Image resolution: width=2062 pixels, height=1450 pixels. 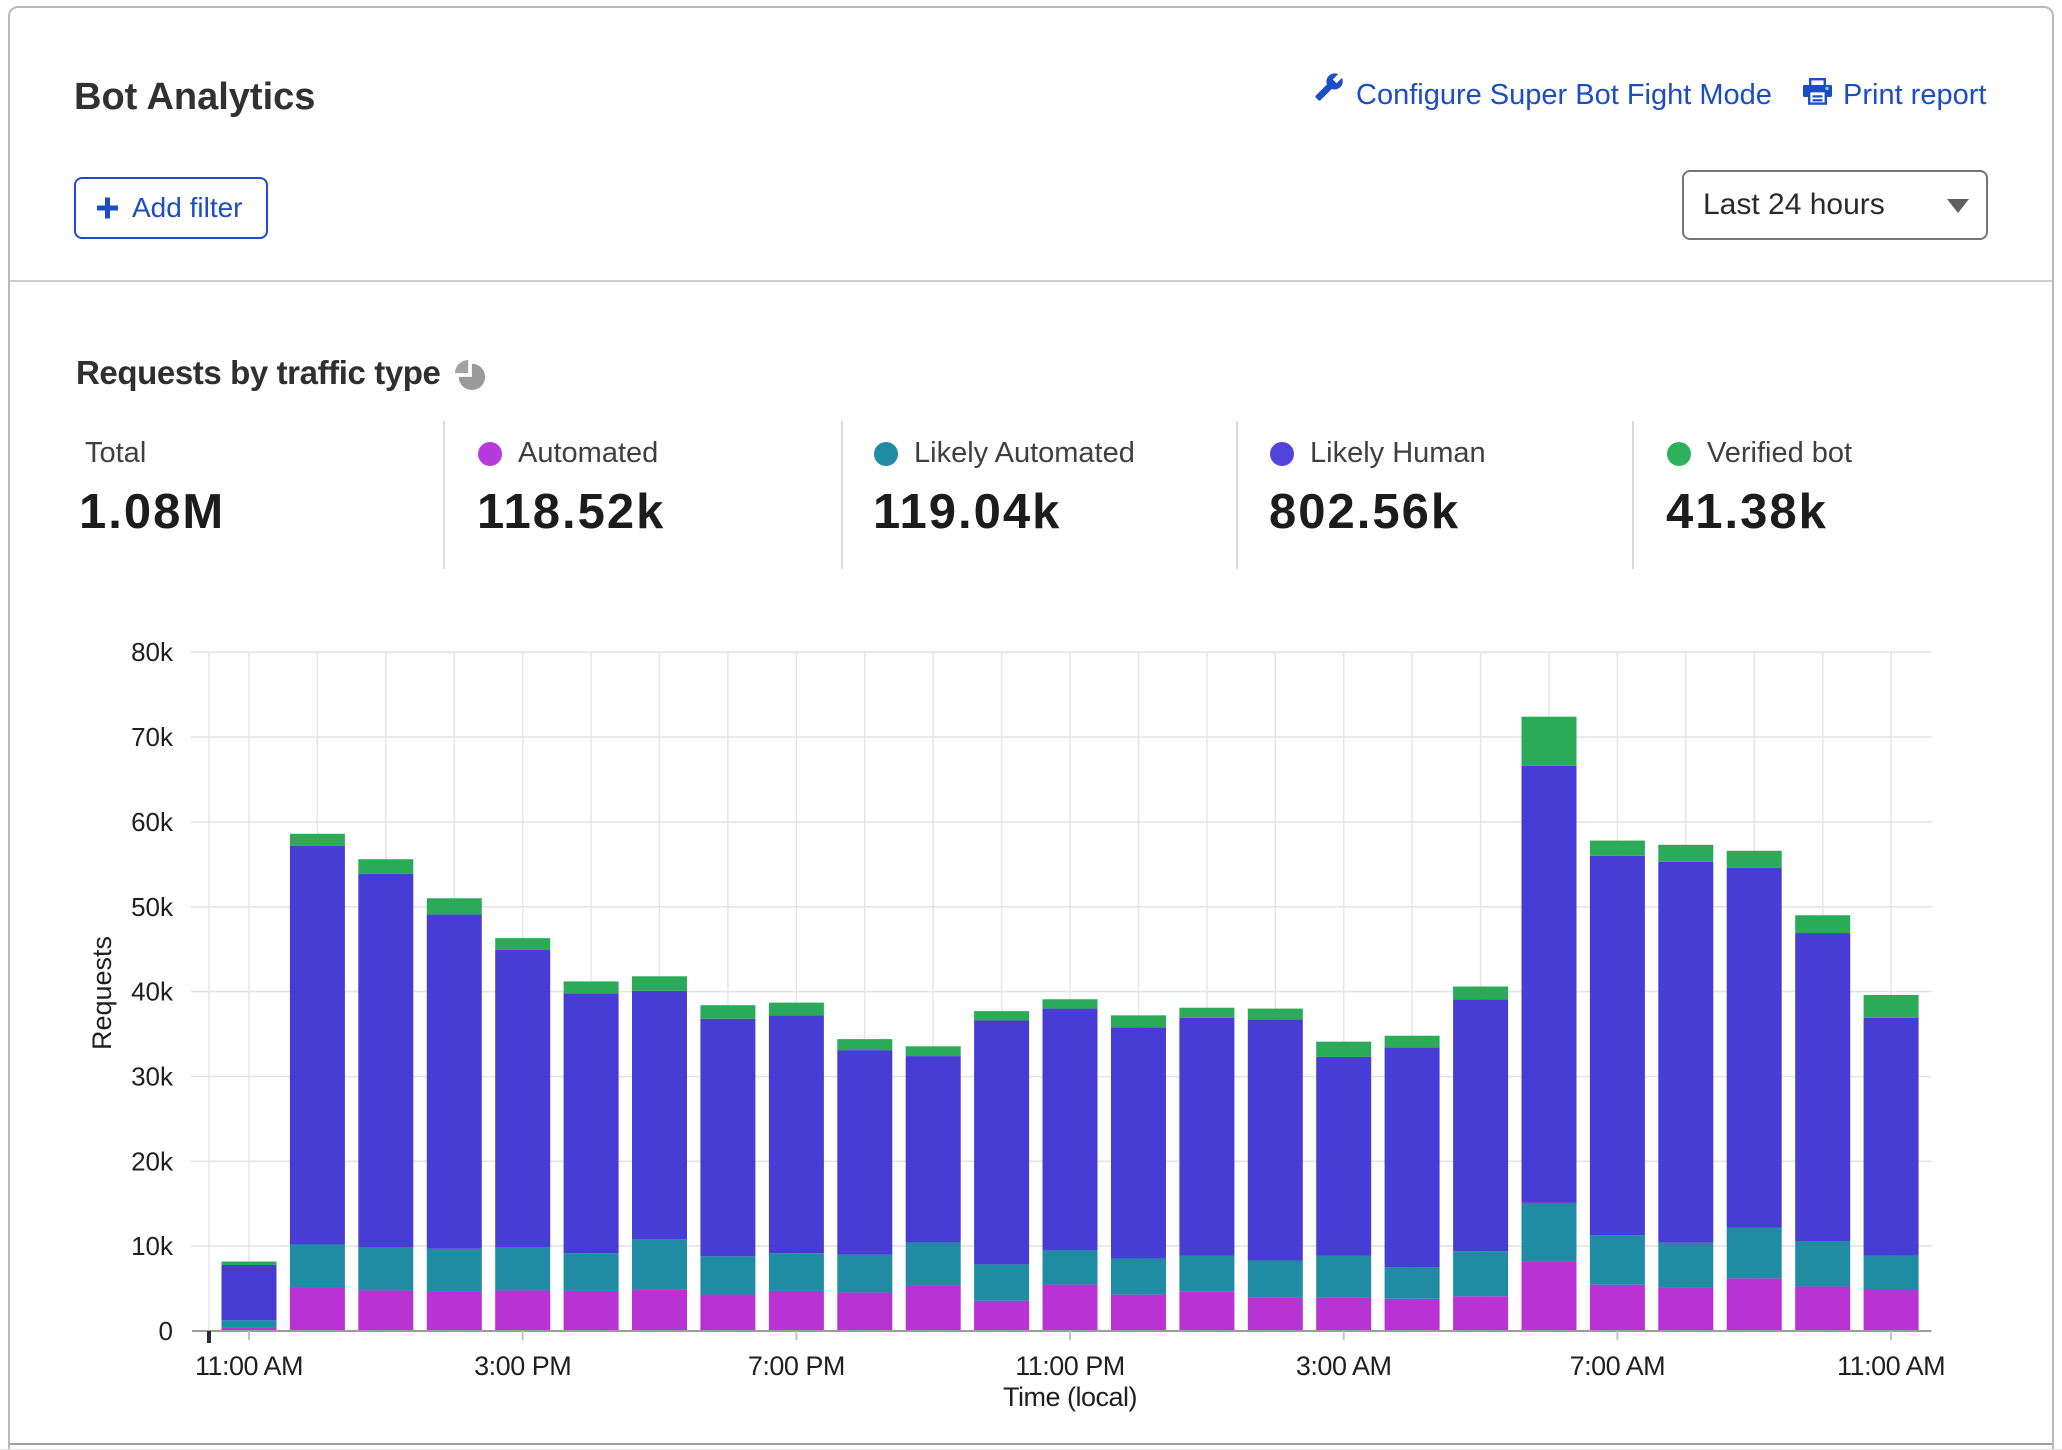 What do you see at coordinates (166, 1331) in the screenshot?
I see `svg-text: 0` at bounding box center [166, 1331].